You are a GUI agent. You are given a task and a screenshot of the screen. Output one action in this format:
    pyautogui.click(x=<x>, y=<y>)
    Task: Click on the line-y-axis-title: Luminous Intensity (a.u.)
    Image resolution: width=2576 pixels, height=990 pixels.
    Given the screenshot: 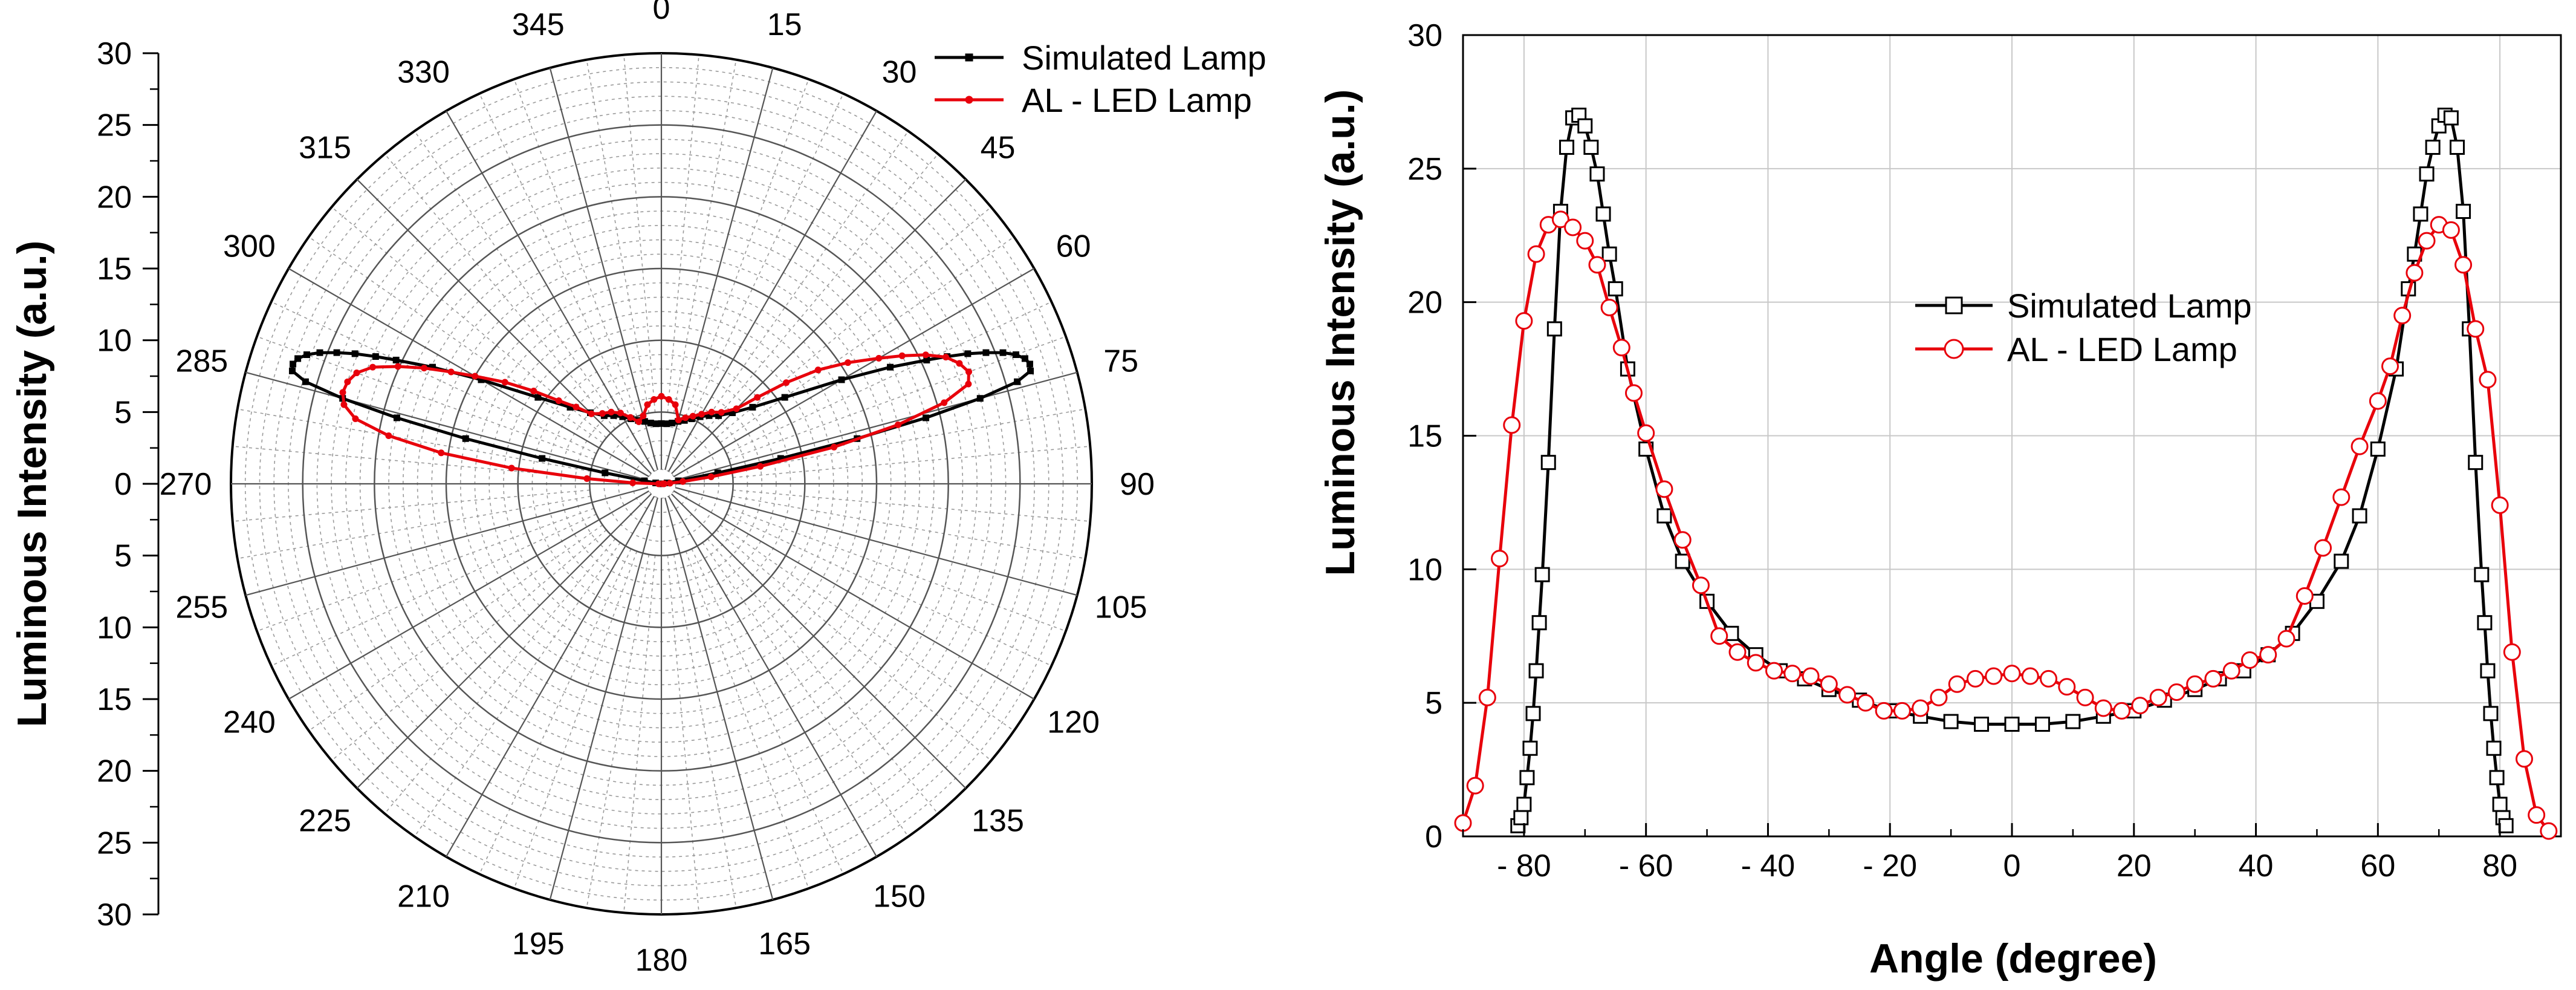 What is the action you would take?
    pyautogui.click(x=1340, y=333)
    